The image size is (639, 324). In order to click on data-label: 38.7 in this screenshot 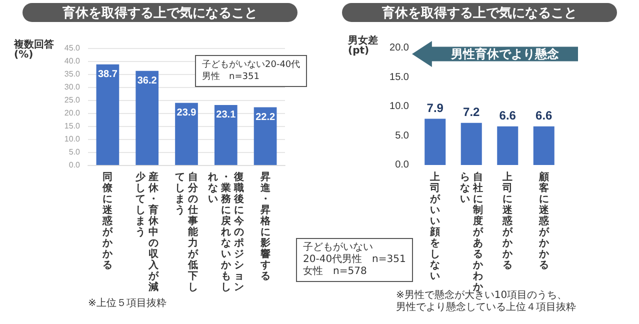, I will do `click(108, 74)`.